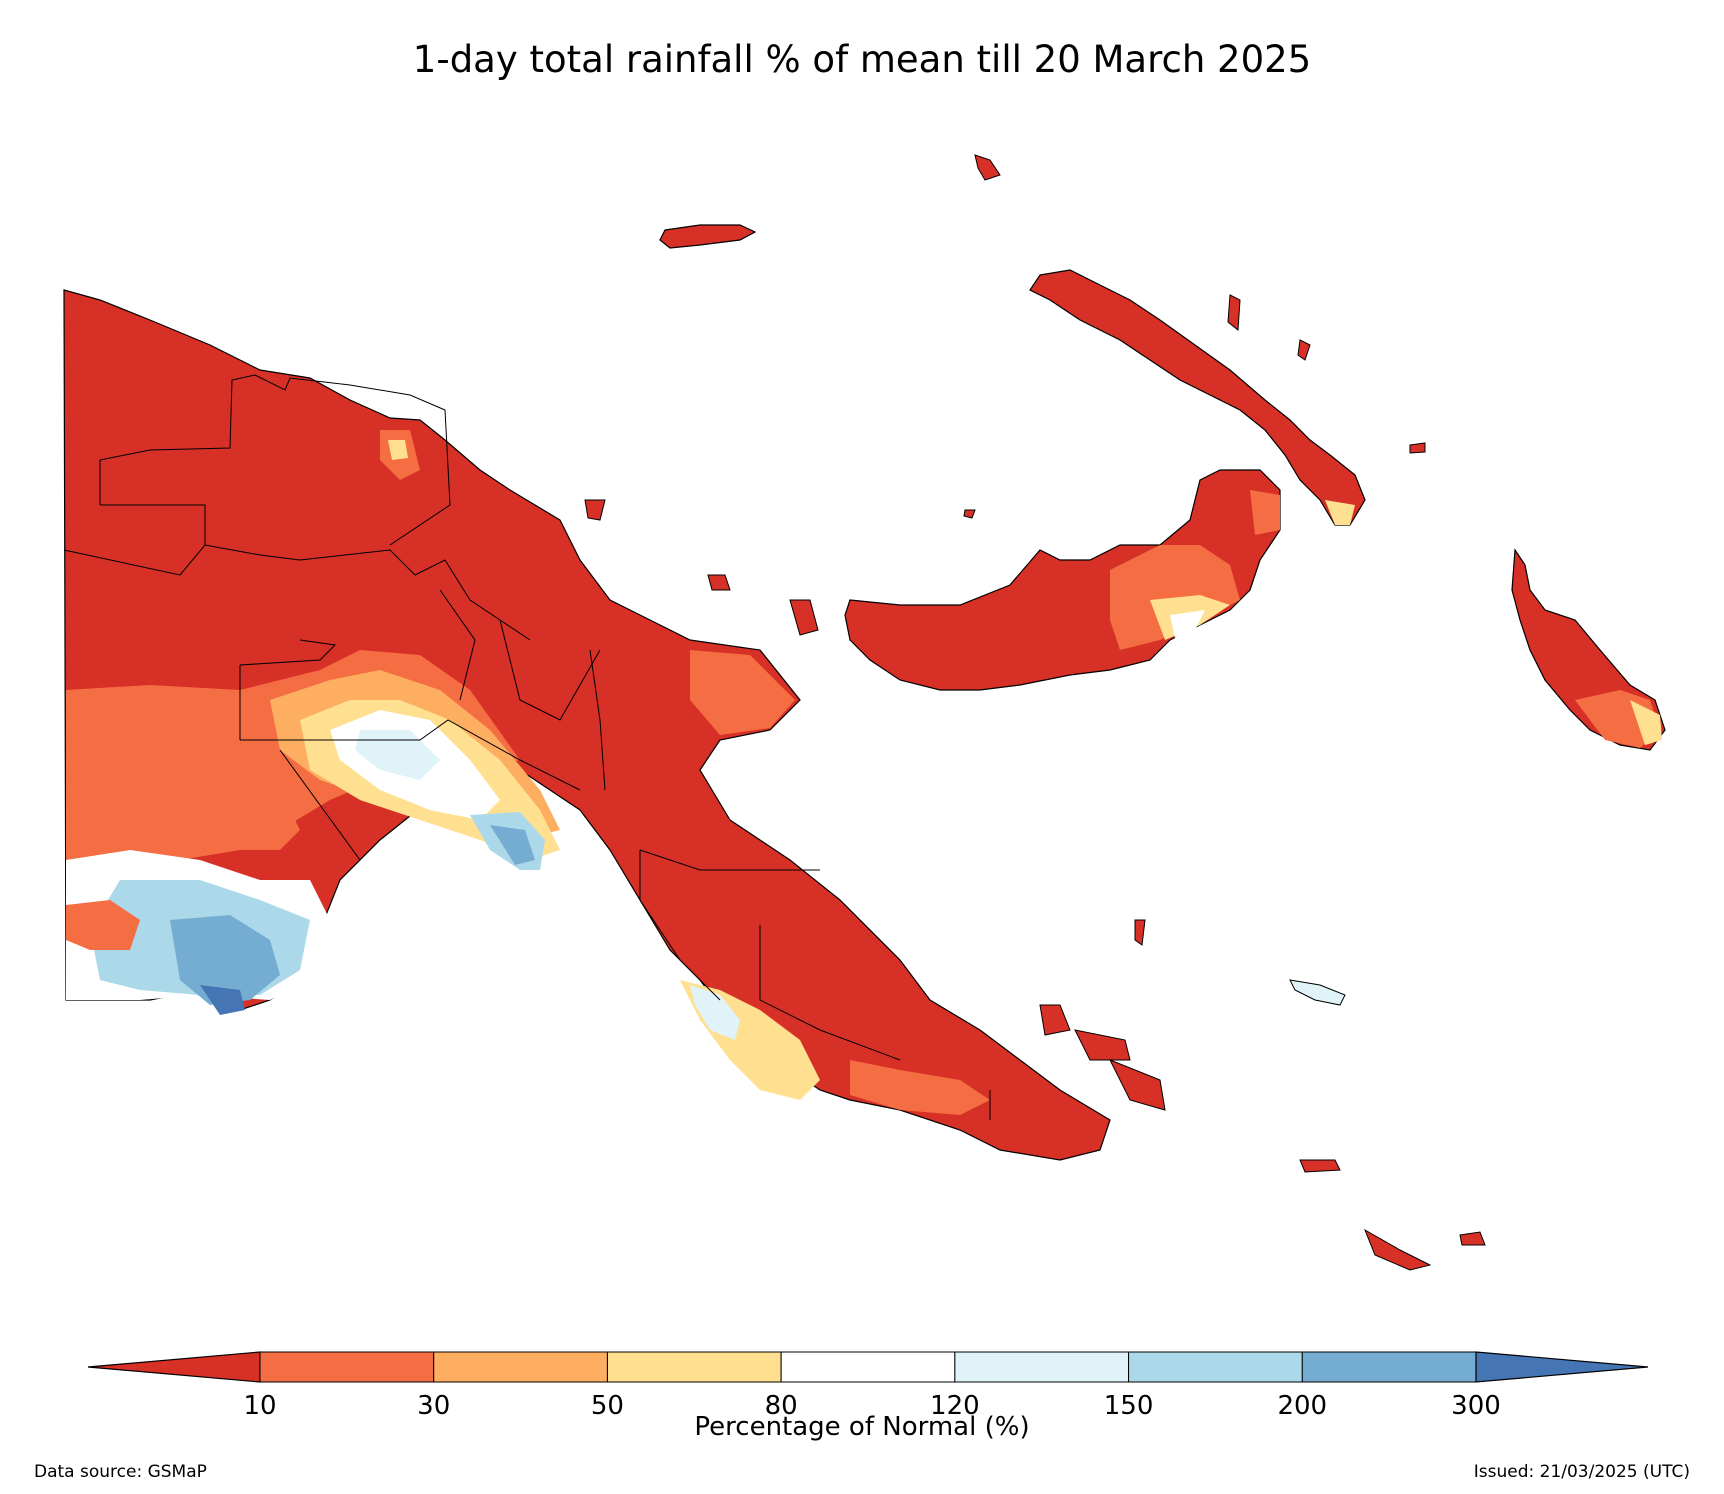  Describe the element at coordinates (512, 845) in the screenshot. I see `zone-fly-darkblue` at that location.